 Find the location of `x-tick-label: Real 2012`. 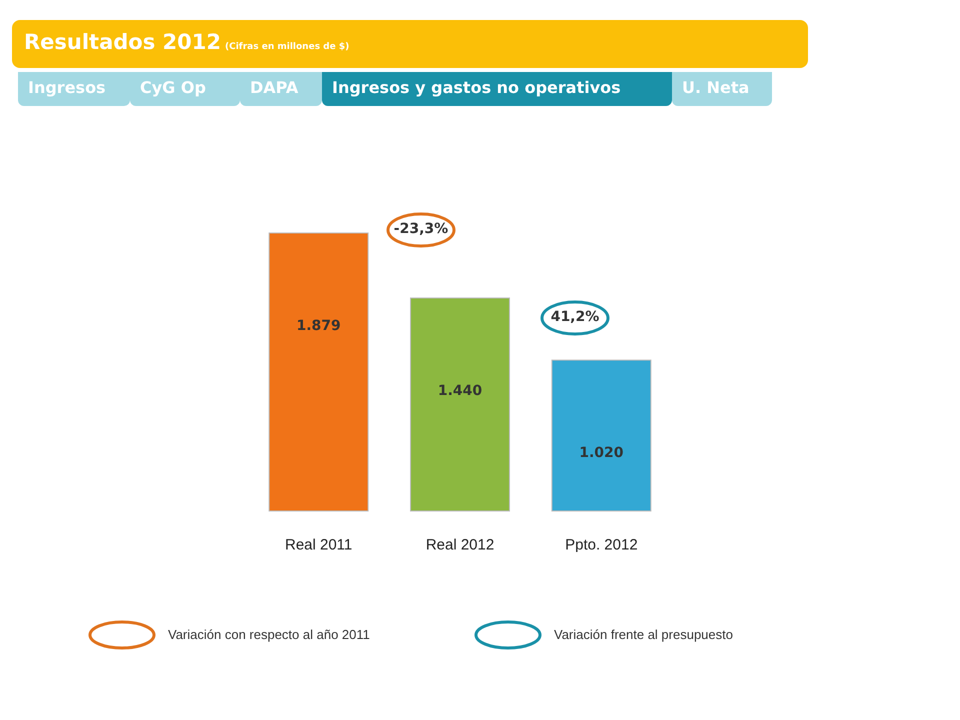

x-tick-label: Real 2012 is located at coordinates (460, 545).